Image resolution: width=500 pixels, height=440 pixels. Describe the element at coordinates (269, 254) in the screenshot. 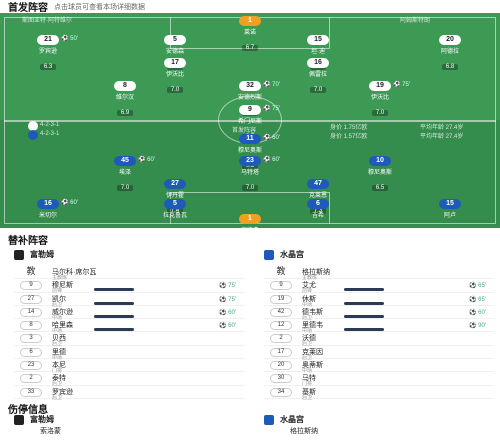

I see `palace-badge-icon` at that location.